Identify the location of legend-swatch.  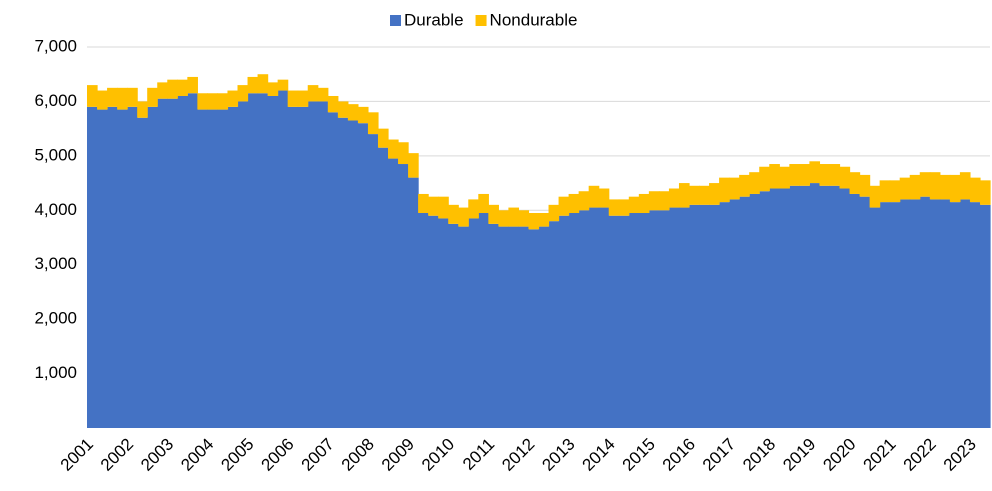
(481, 20).